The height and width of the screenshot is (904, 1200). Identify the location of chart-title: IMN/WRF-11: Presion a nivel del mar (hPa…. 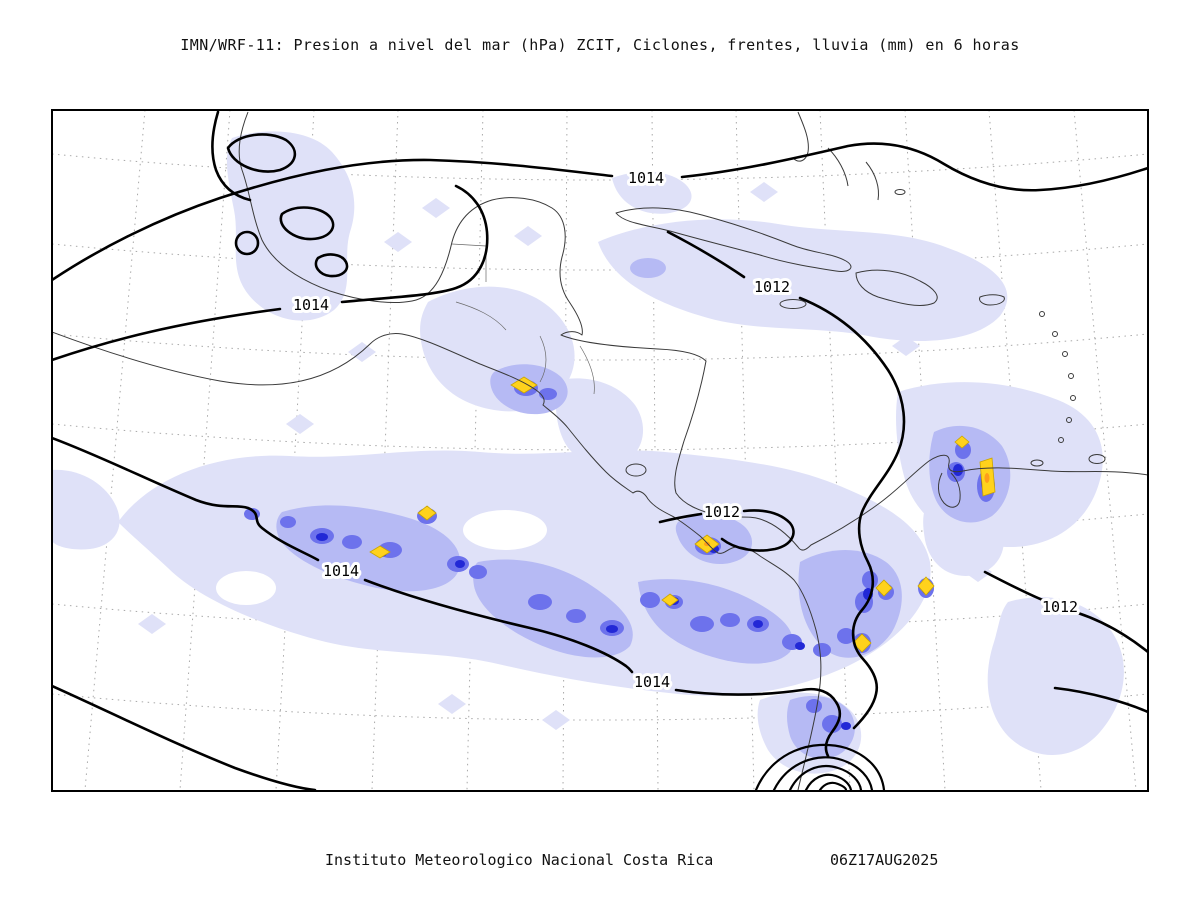
(600, 45).